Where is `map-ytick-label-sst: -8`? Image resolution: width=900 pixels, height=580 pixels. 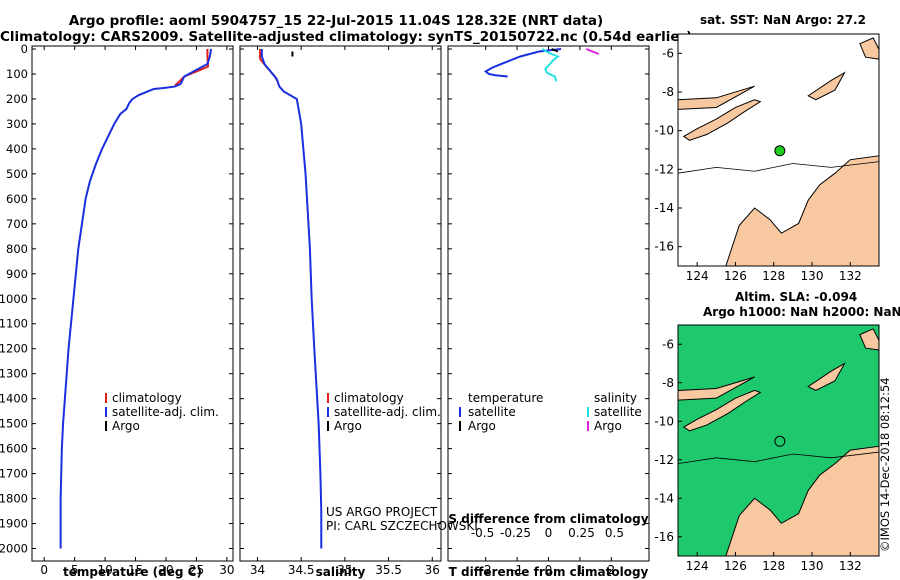
map-ytick-label-sst: -8 is located at coordinates (668, 92).